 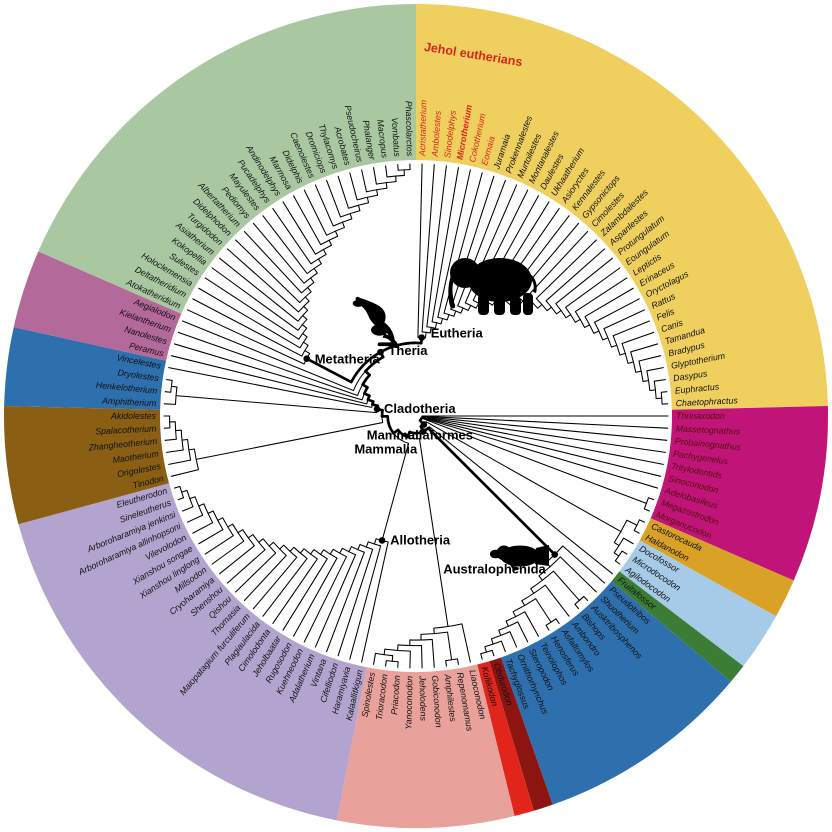 What do you see at coordinates (348, 359) in the screenshot?
I see `clade-label-metatheria: Metatheria` at bounding box center [348, 359].